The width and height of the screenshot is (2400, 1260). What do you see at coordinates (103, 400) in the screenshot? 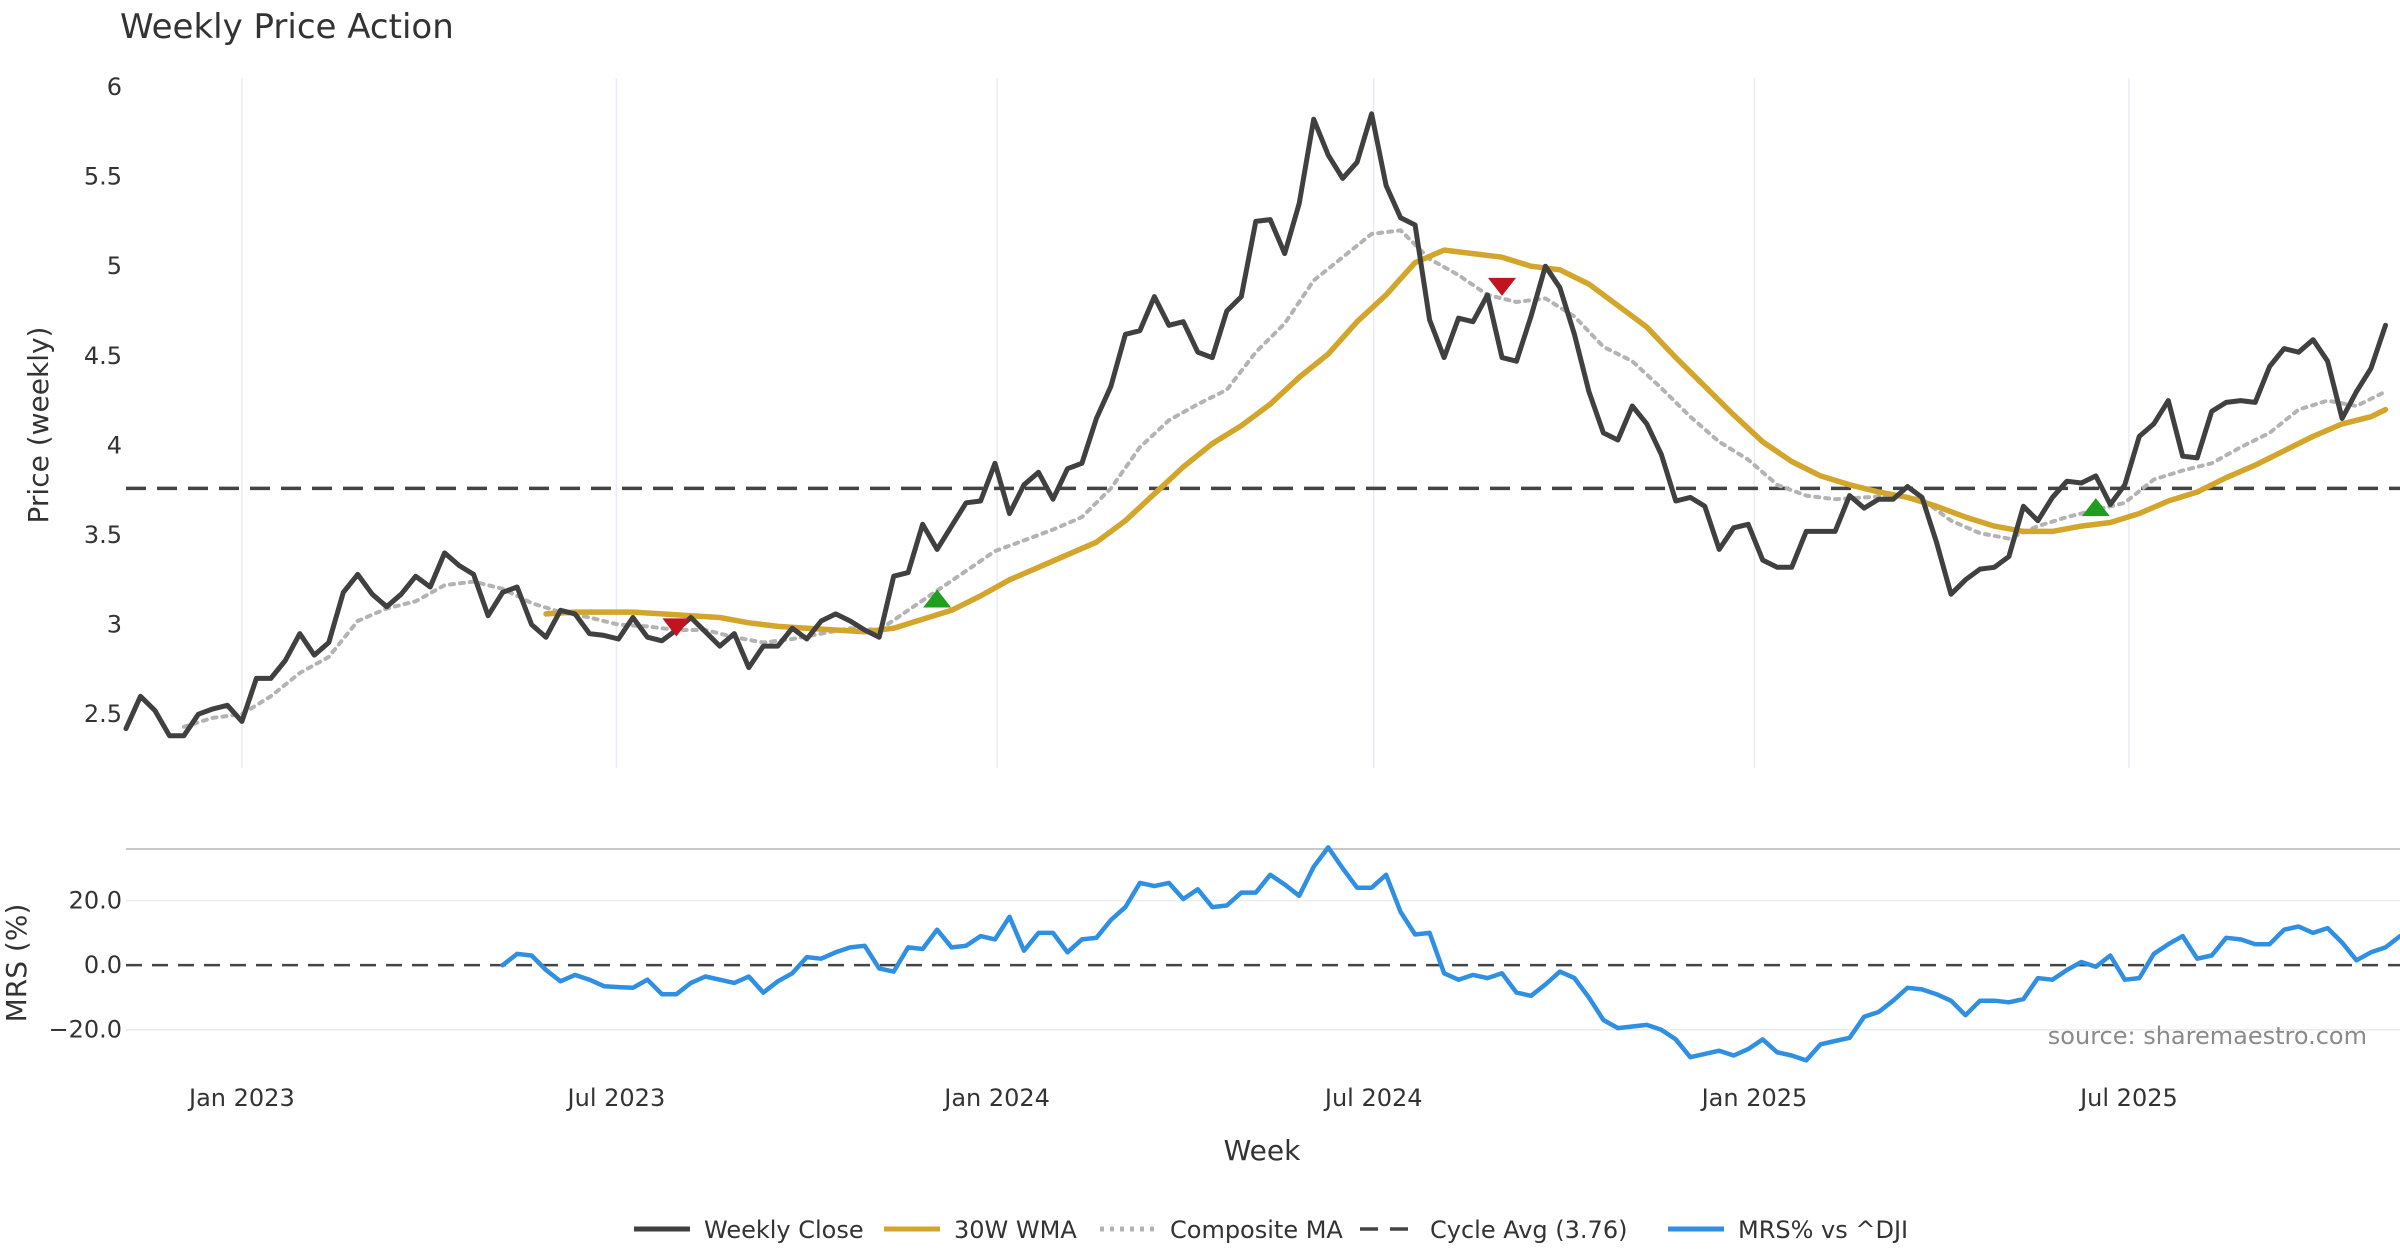
I see `price-y-axis: 6 5.5 5 4.5 4 3.5 3 2.5` at bounding box center [103, 400].